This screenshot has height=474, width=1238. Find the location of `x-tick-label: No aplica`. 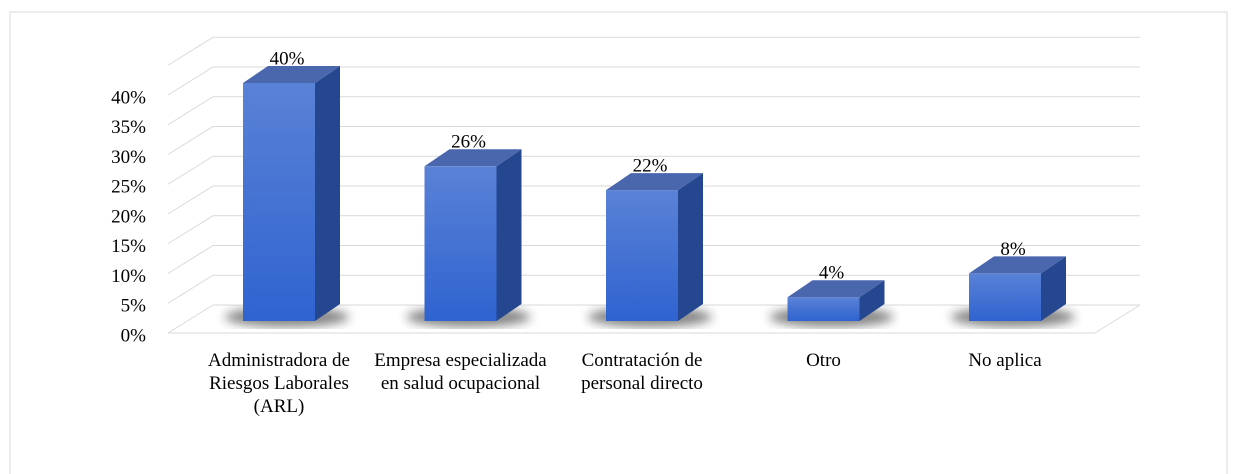

x-tick-label: No aplica is located at coordinates (1005, 360).